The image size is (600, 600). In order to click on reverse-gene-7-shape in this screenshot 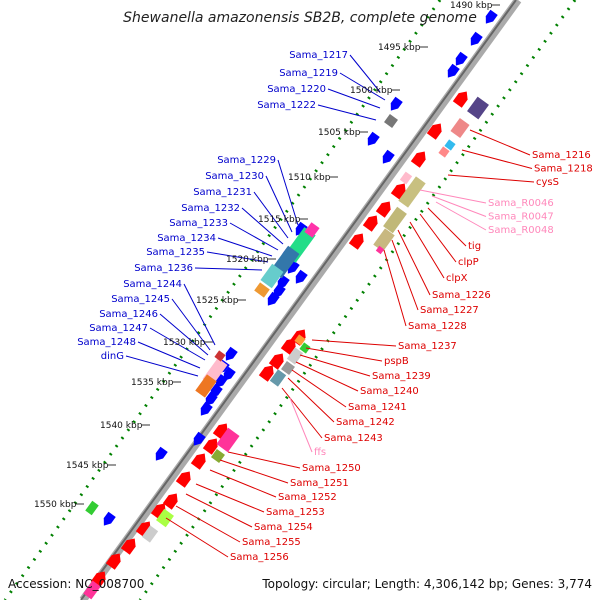, I will do `click(301, 228)`.